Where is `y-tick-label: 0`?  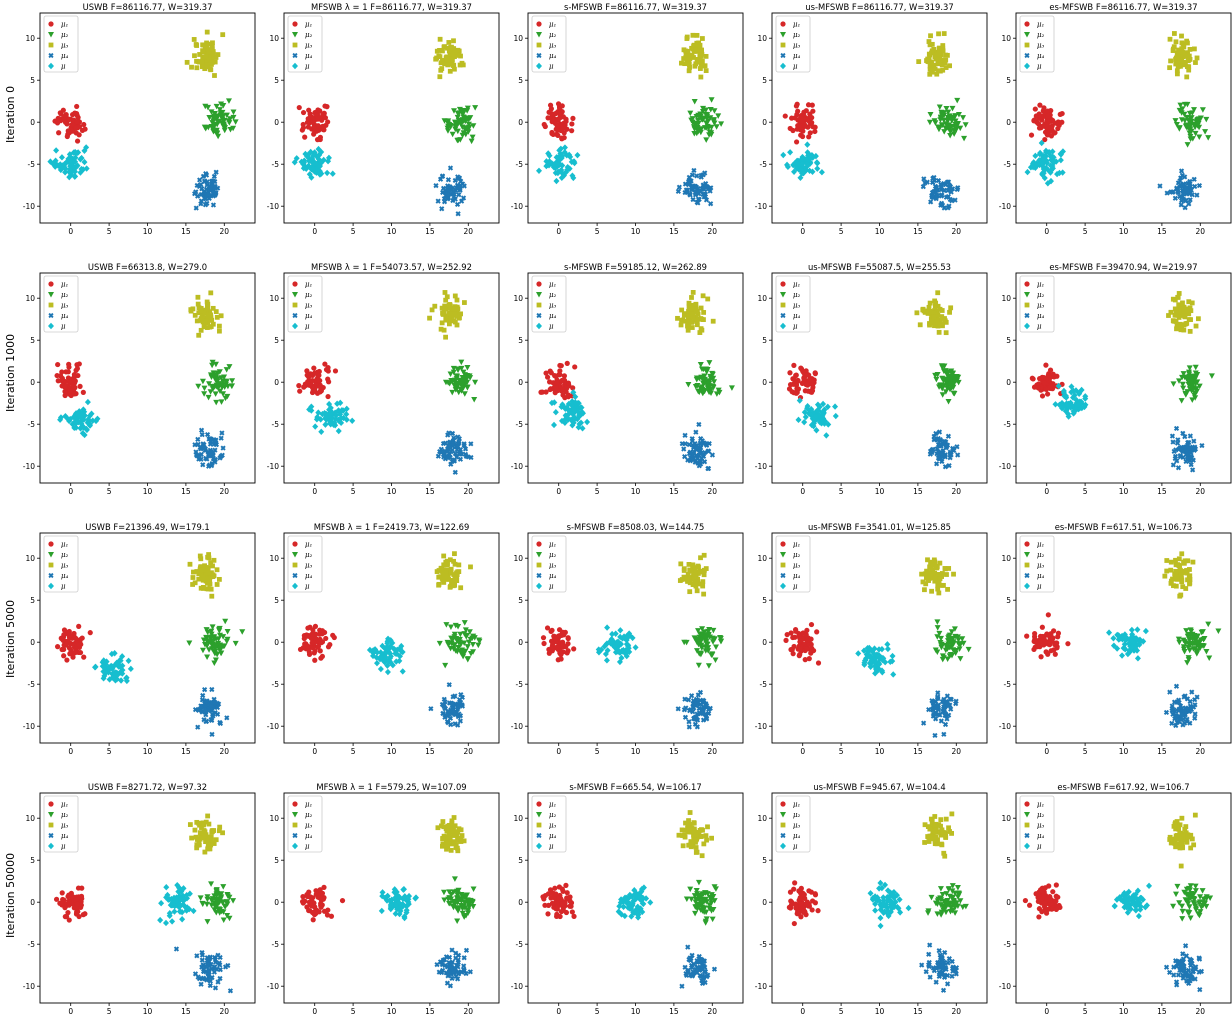
y-tick-label: 0 is located at coordinates (1008, 122).